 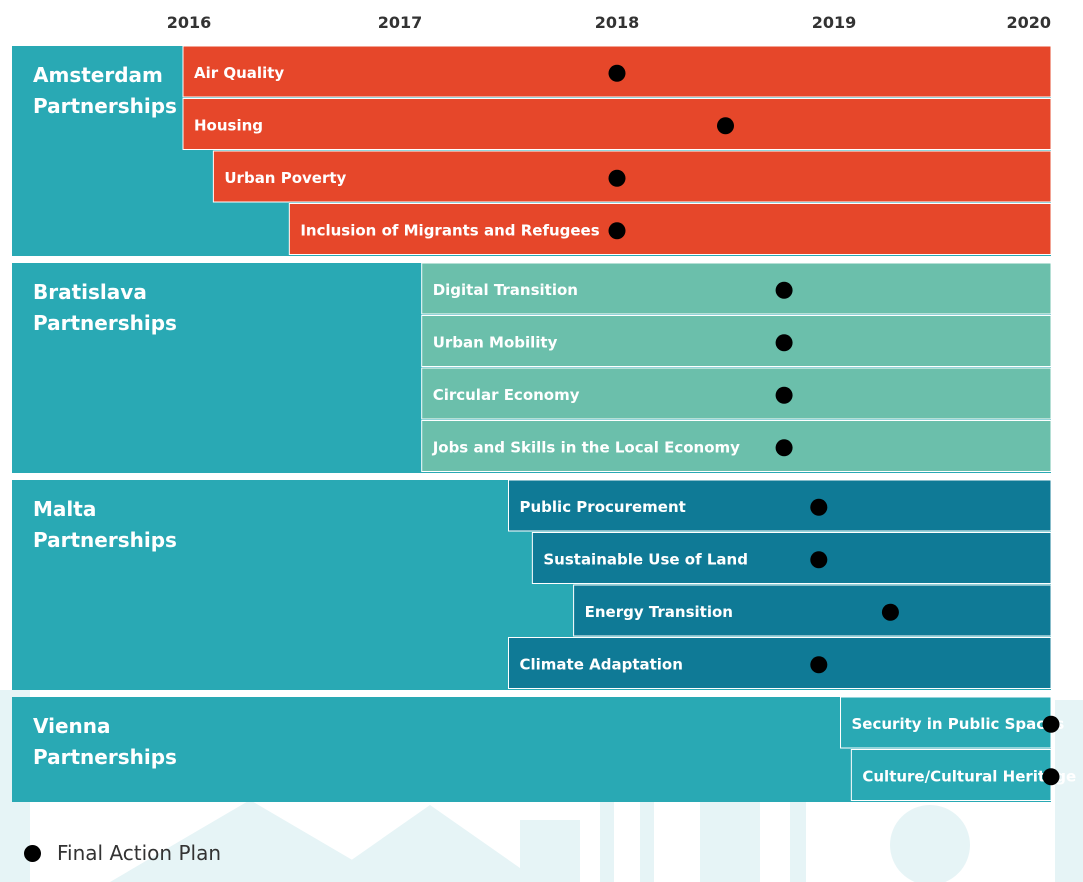 I want to click on year-tick-label: 2017, so click(x=400, y=22).